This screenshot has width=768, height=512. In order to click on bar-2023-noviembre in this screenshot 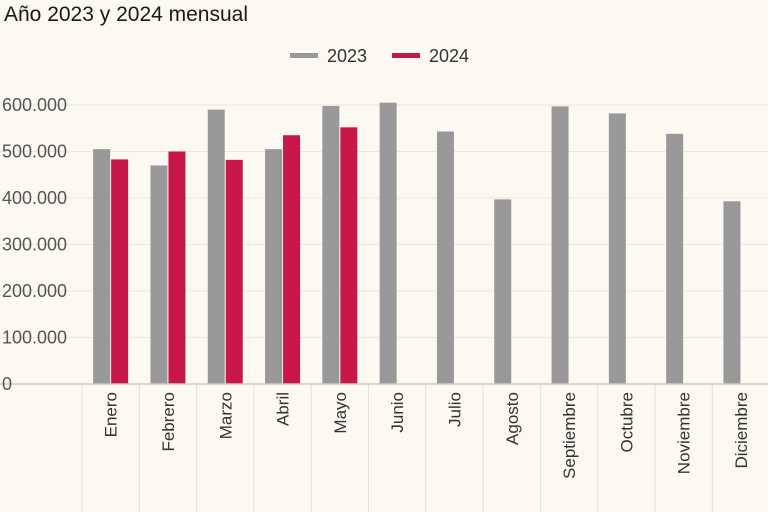, I will do `click(675, 258)`.